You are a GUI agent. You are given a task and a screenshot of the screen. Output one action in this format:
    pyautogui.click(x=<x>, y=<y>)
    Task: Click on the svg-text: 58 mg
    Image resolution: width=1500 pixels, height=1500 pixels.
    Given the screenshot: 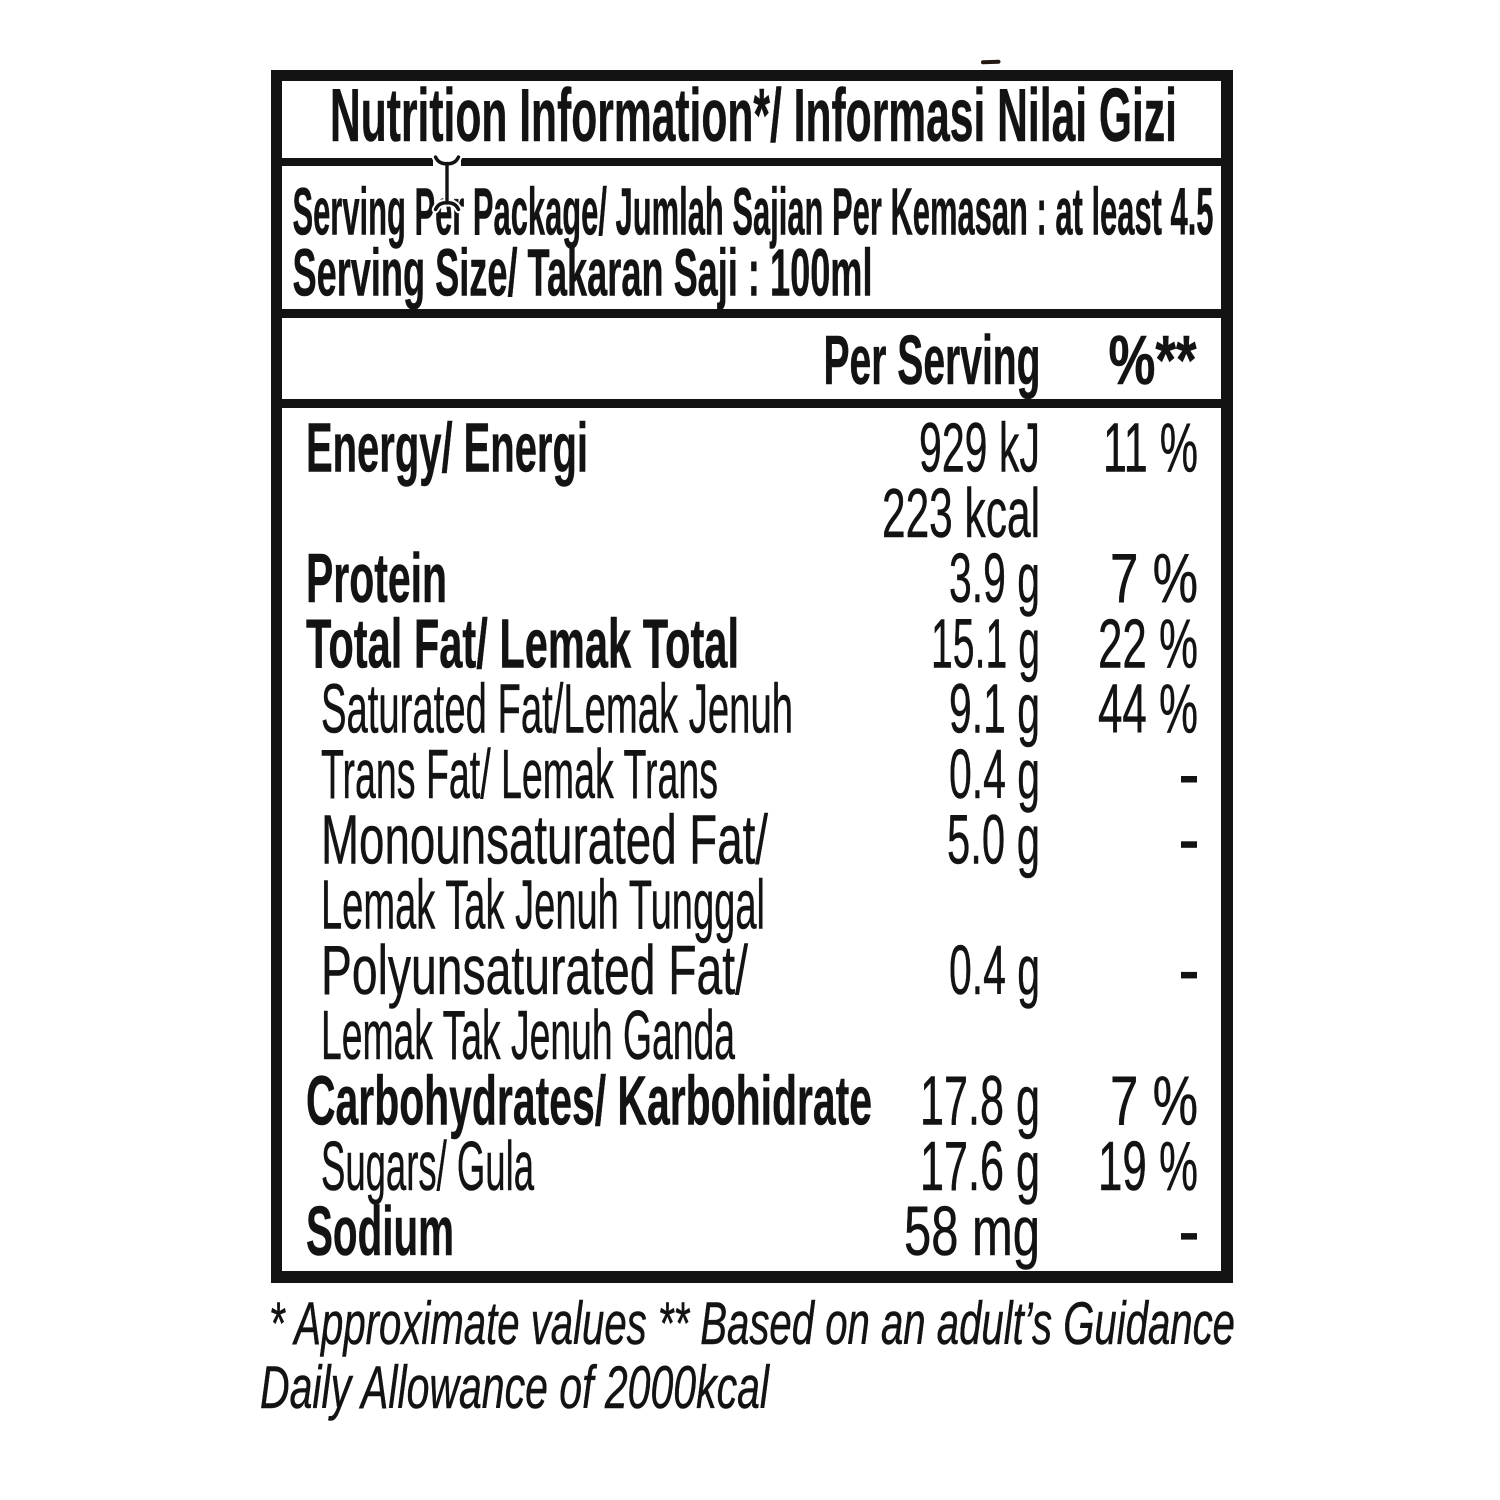 What is the action you would take?
    pyautogui.click(x=972, y=1231)
    